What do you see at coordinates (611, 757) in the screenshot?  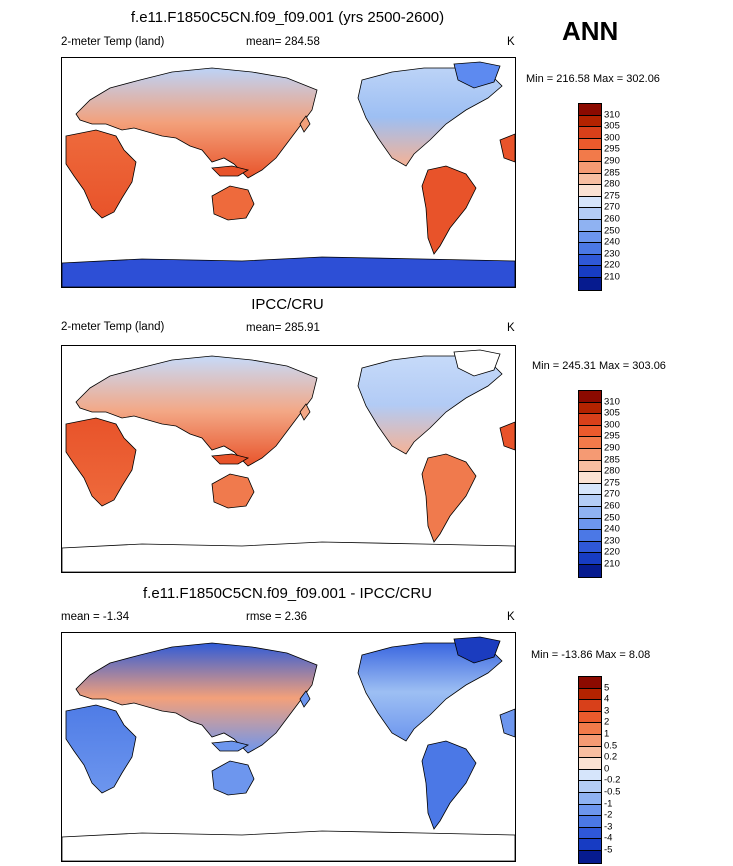 I see `colorbar-label: 0.2` at bounding box center [611, 757].